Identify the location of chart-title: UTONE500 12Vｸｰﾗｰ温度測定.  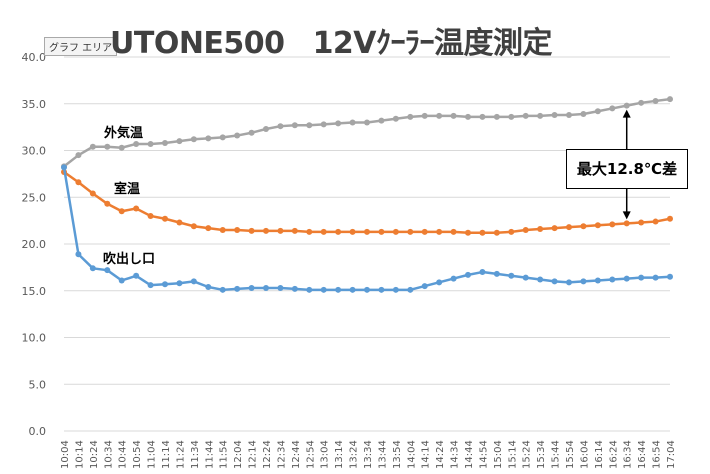
(331, 40).